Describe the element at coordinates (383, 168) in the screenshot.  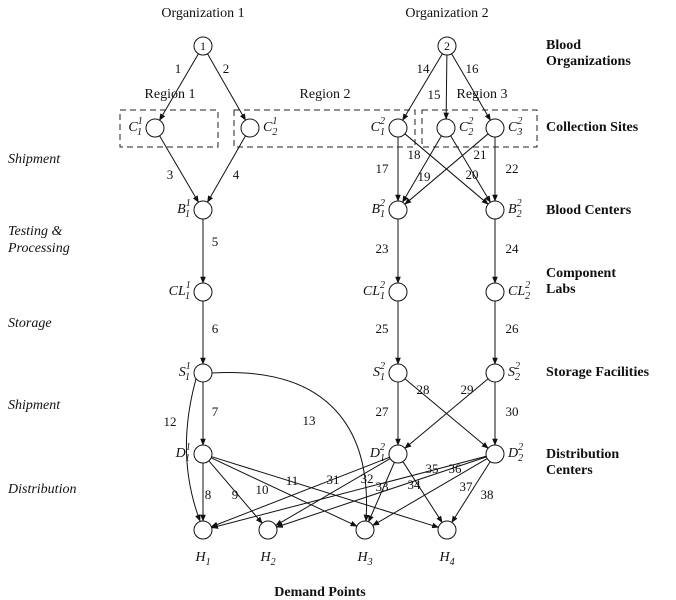
I see `edge-label: 17` at that location.